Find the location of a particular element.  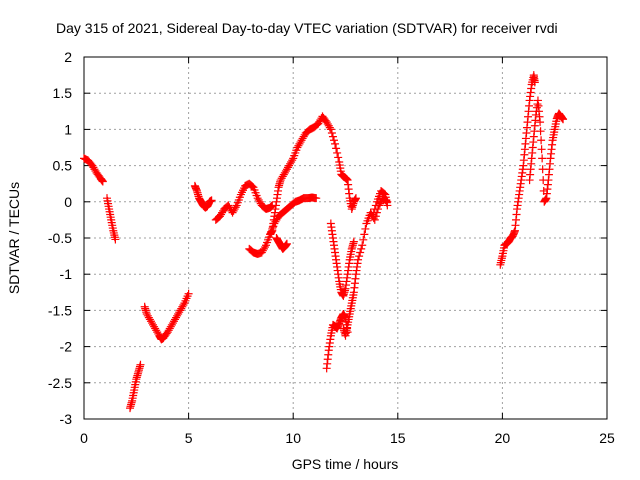

x-tick-label: 20 is located at coordinates (503, 438).